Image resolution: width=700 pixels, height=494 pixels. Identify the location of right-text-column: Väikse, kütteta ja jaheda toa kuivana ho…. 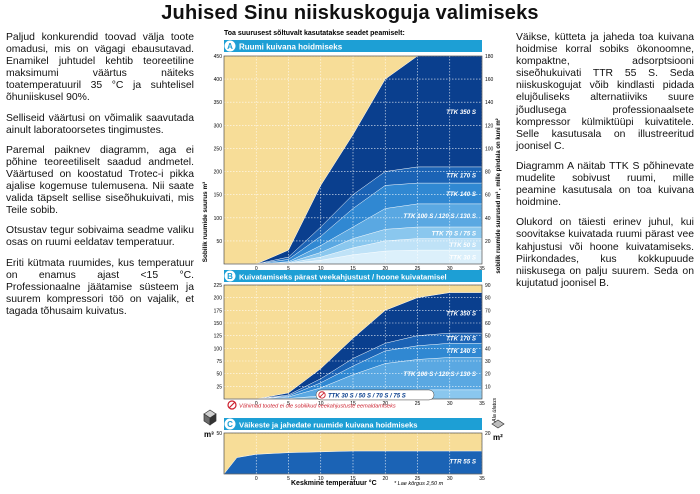
(605, 165).